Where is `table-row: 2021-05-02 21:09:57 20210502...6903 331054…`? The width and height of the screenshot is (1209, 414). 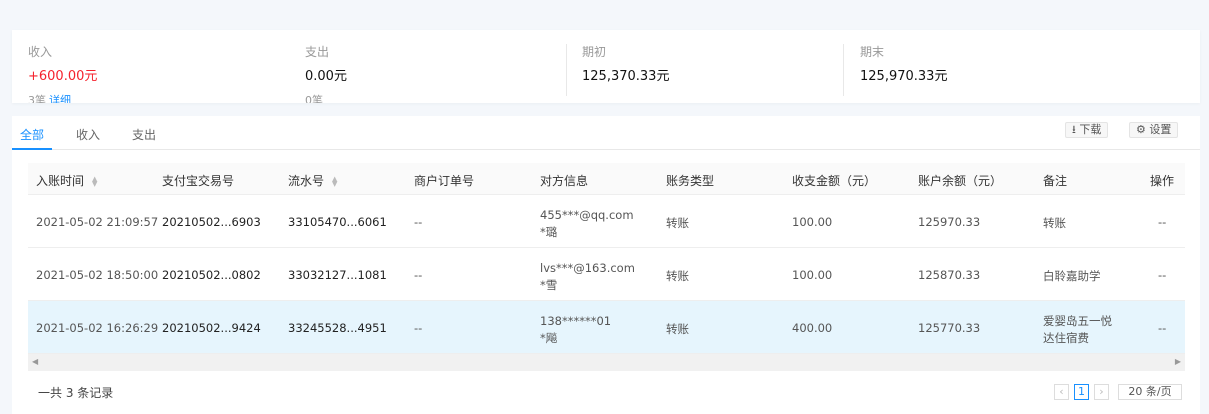
table-row: 2021-05-02 21:09:57 20210502...6903 331054… is located at coordinates (606, 221).